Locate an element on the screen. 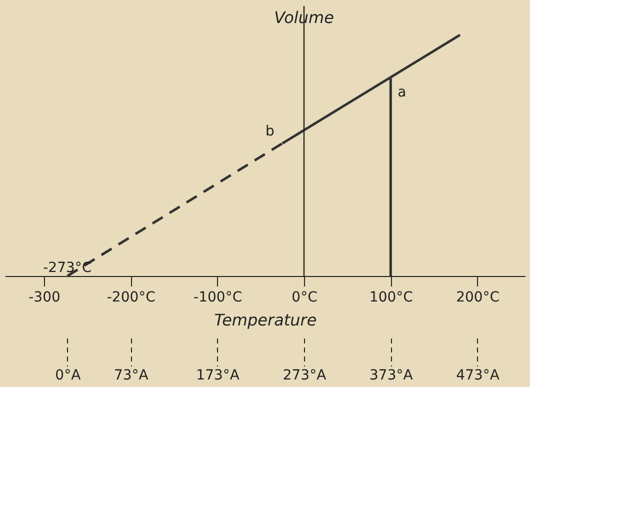  annotation: -273°C is located at coordinates (67, 268).